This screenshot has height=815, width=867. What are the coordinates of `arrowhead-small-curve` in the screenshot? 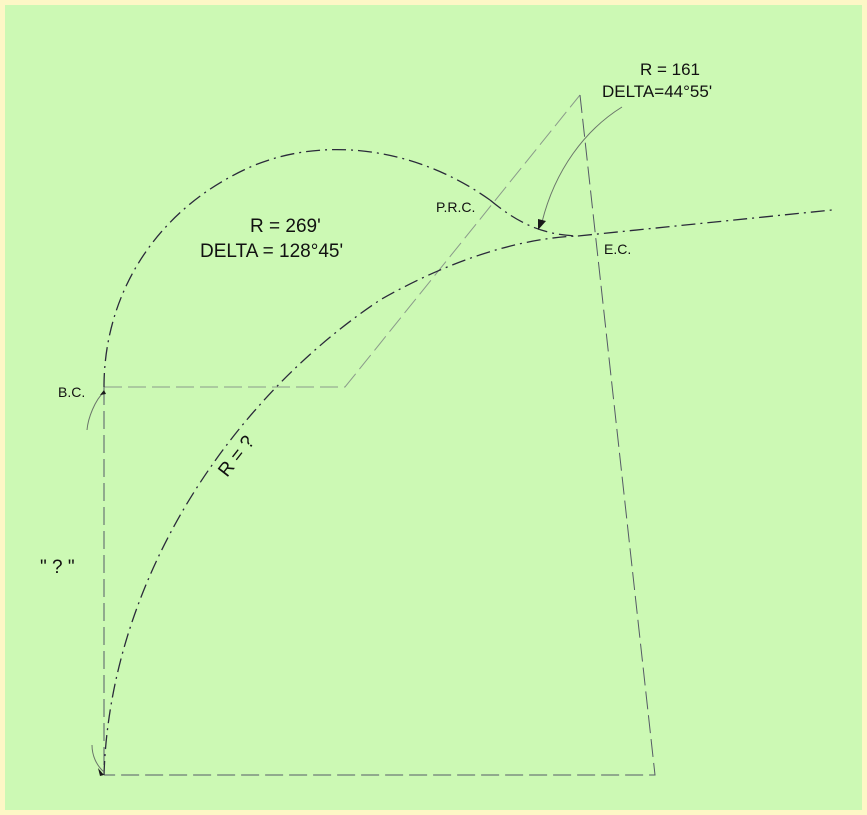 It's located at (542, 224).